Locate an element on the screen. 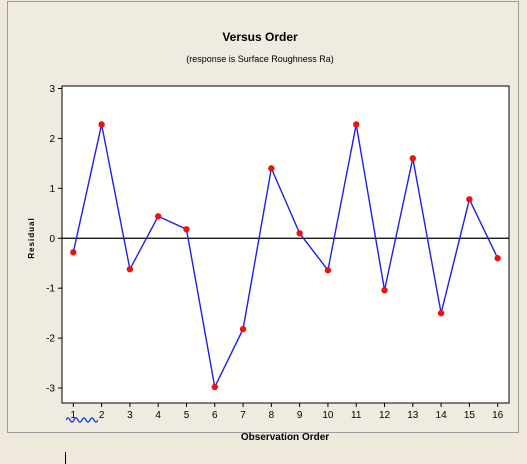 The height and width of the screenshot is (464, 527). x-axis-label: Observation Order is located at coordinates (285, 437).